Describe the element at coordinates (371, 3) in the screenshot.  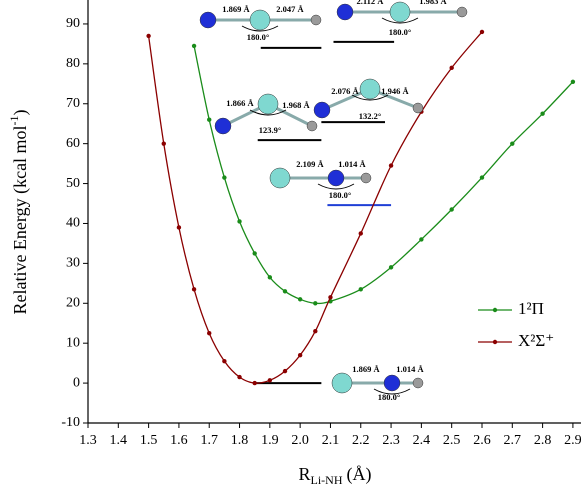
I see `structure-label: 2.112 Å` at that location.